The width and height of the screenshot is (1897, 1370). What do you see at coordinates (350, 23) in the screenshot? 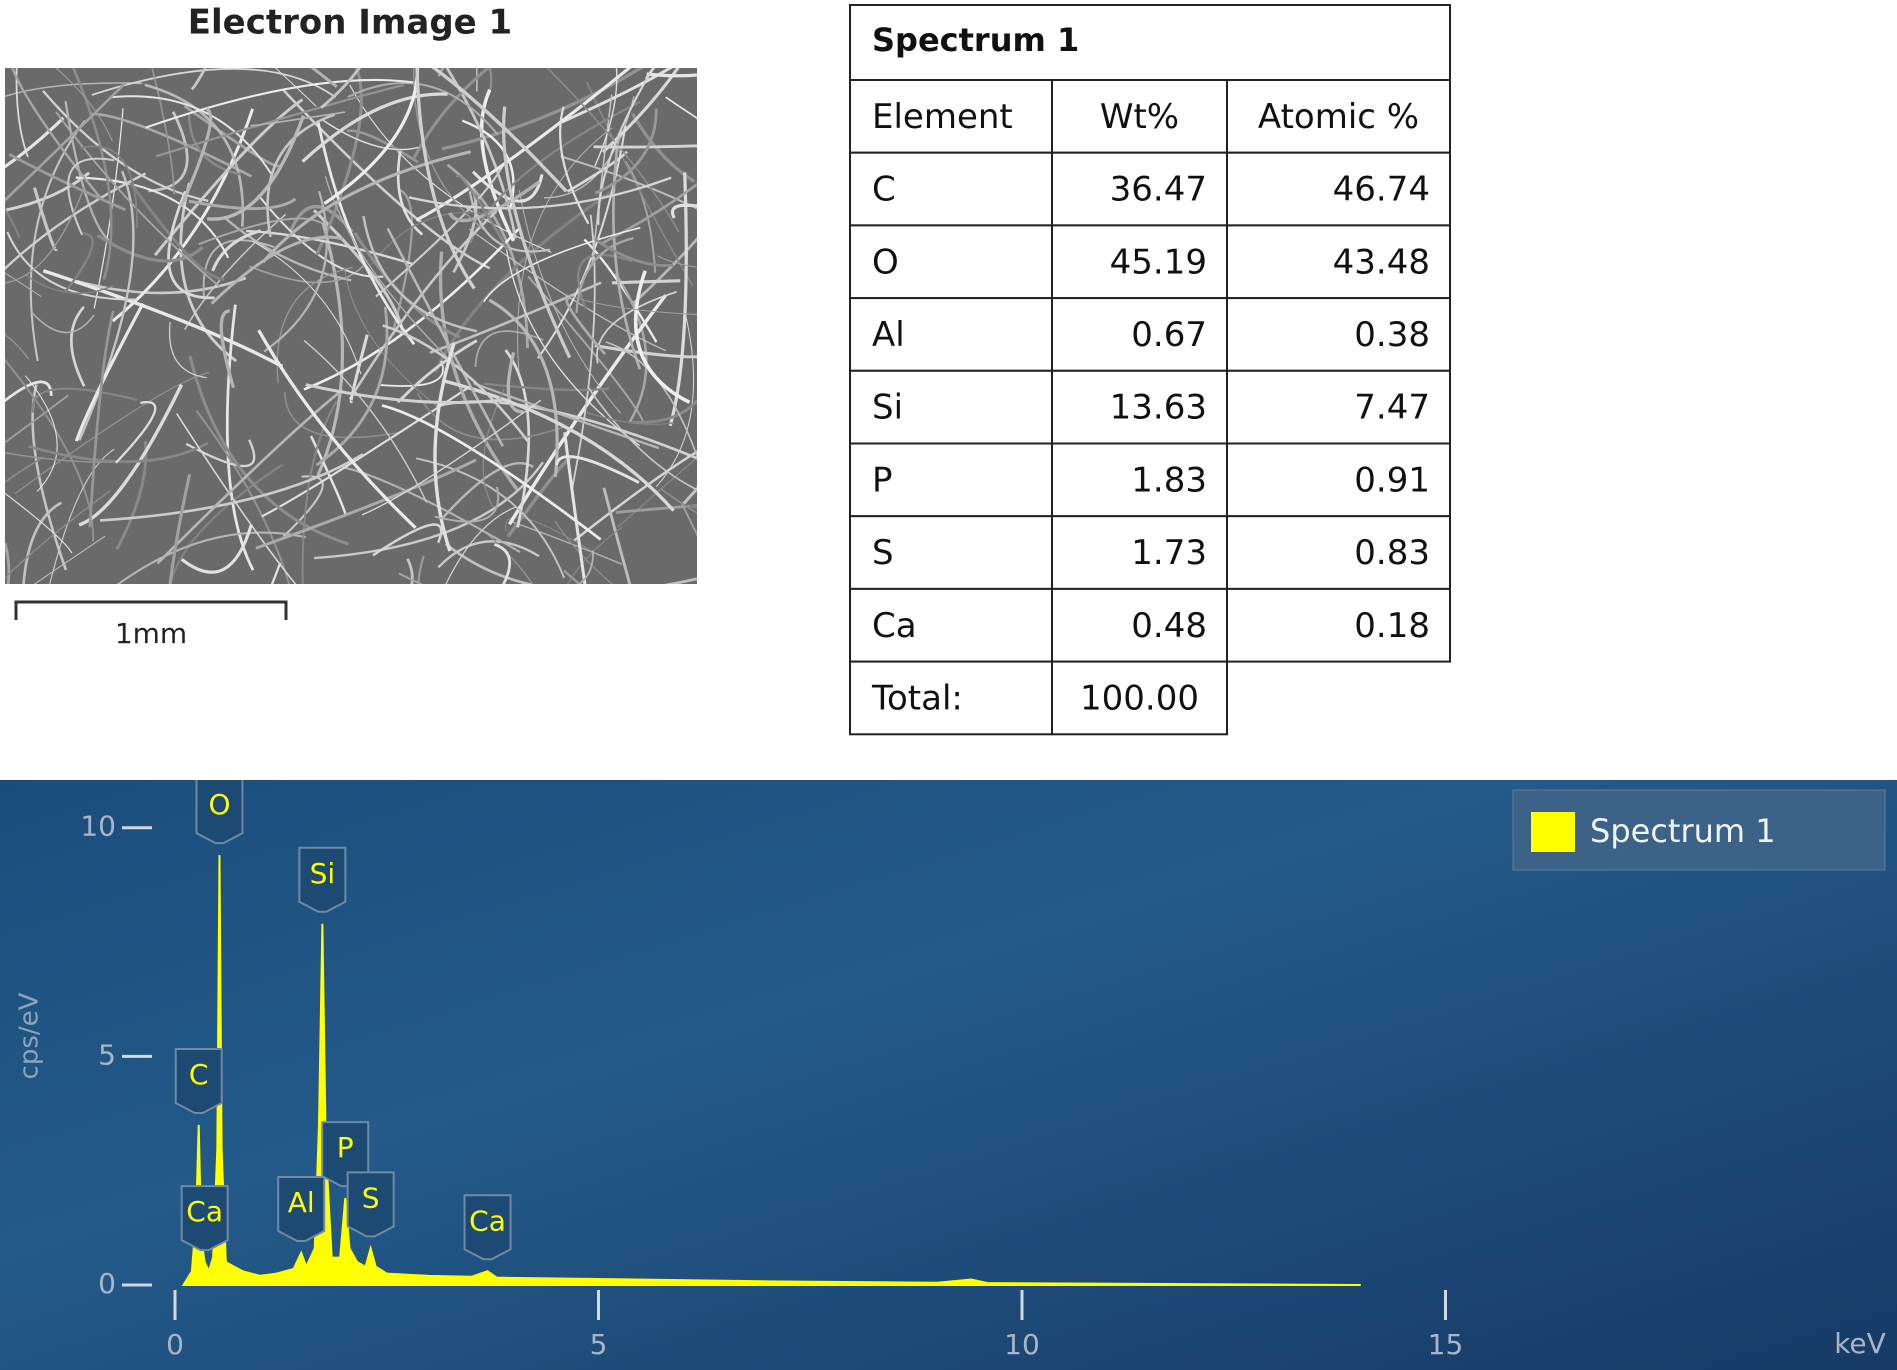
I see `image-title: Electron Image 1` at bounding box center [350, 23].